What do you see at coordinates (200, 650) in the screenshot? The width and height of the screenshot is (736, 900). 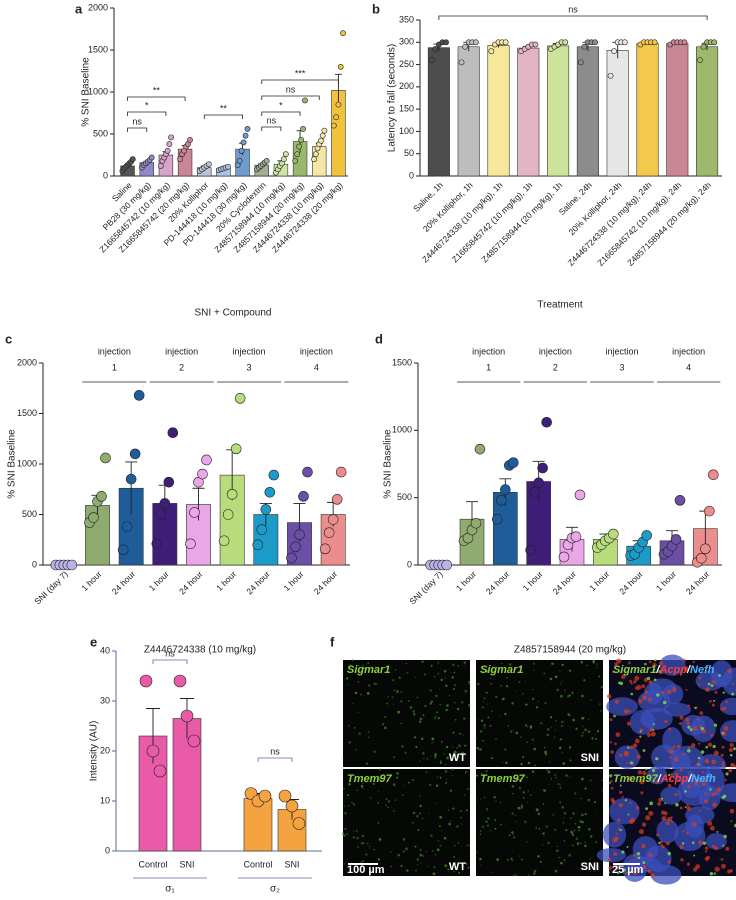 I see `x-axis-title: Z4446724338 (10 mg/kg)` at bounding box center [200, 650].